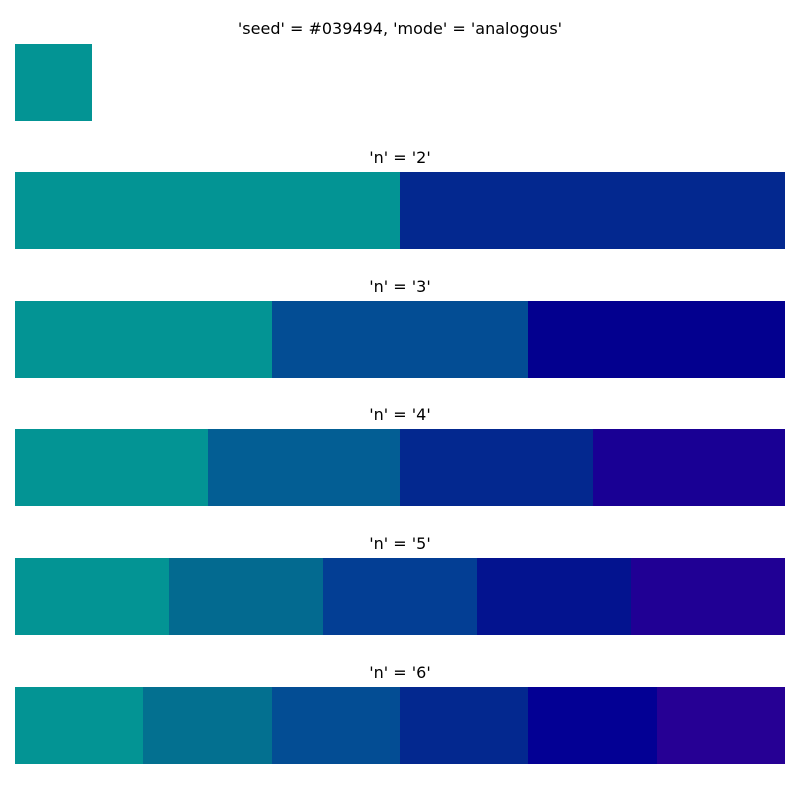 The width and height of the screenshot is (800, 800). Describe the element at coordinates (400, 414) in the screenshot. I see `palette-title-n4: 'n' = '4'` at that location.